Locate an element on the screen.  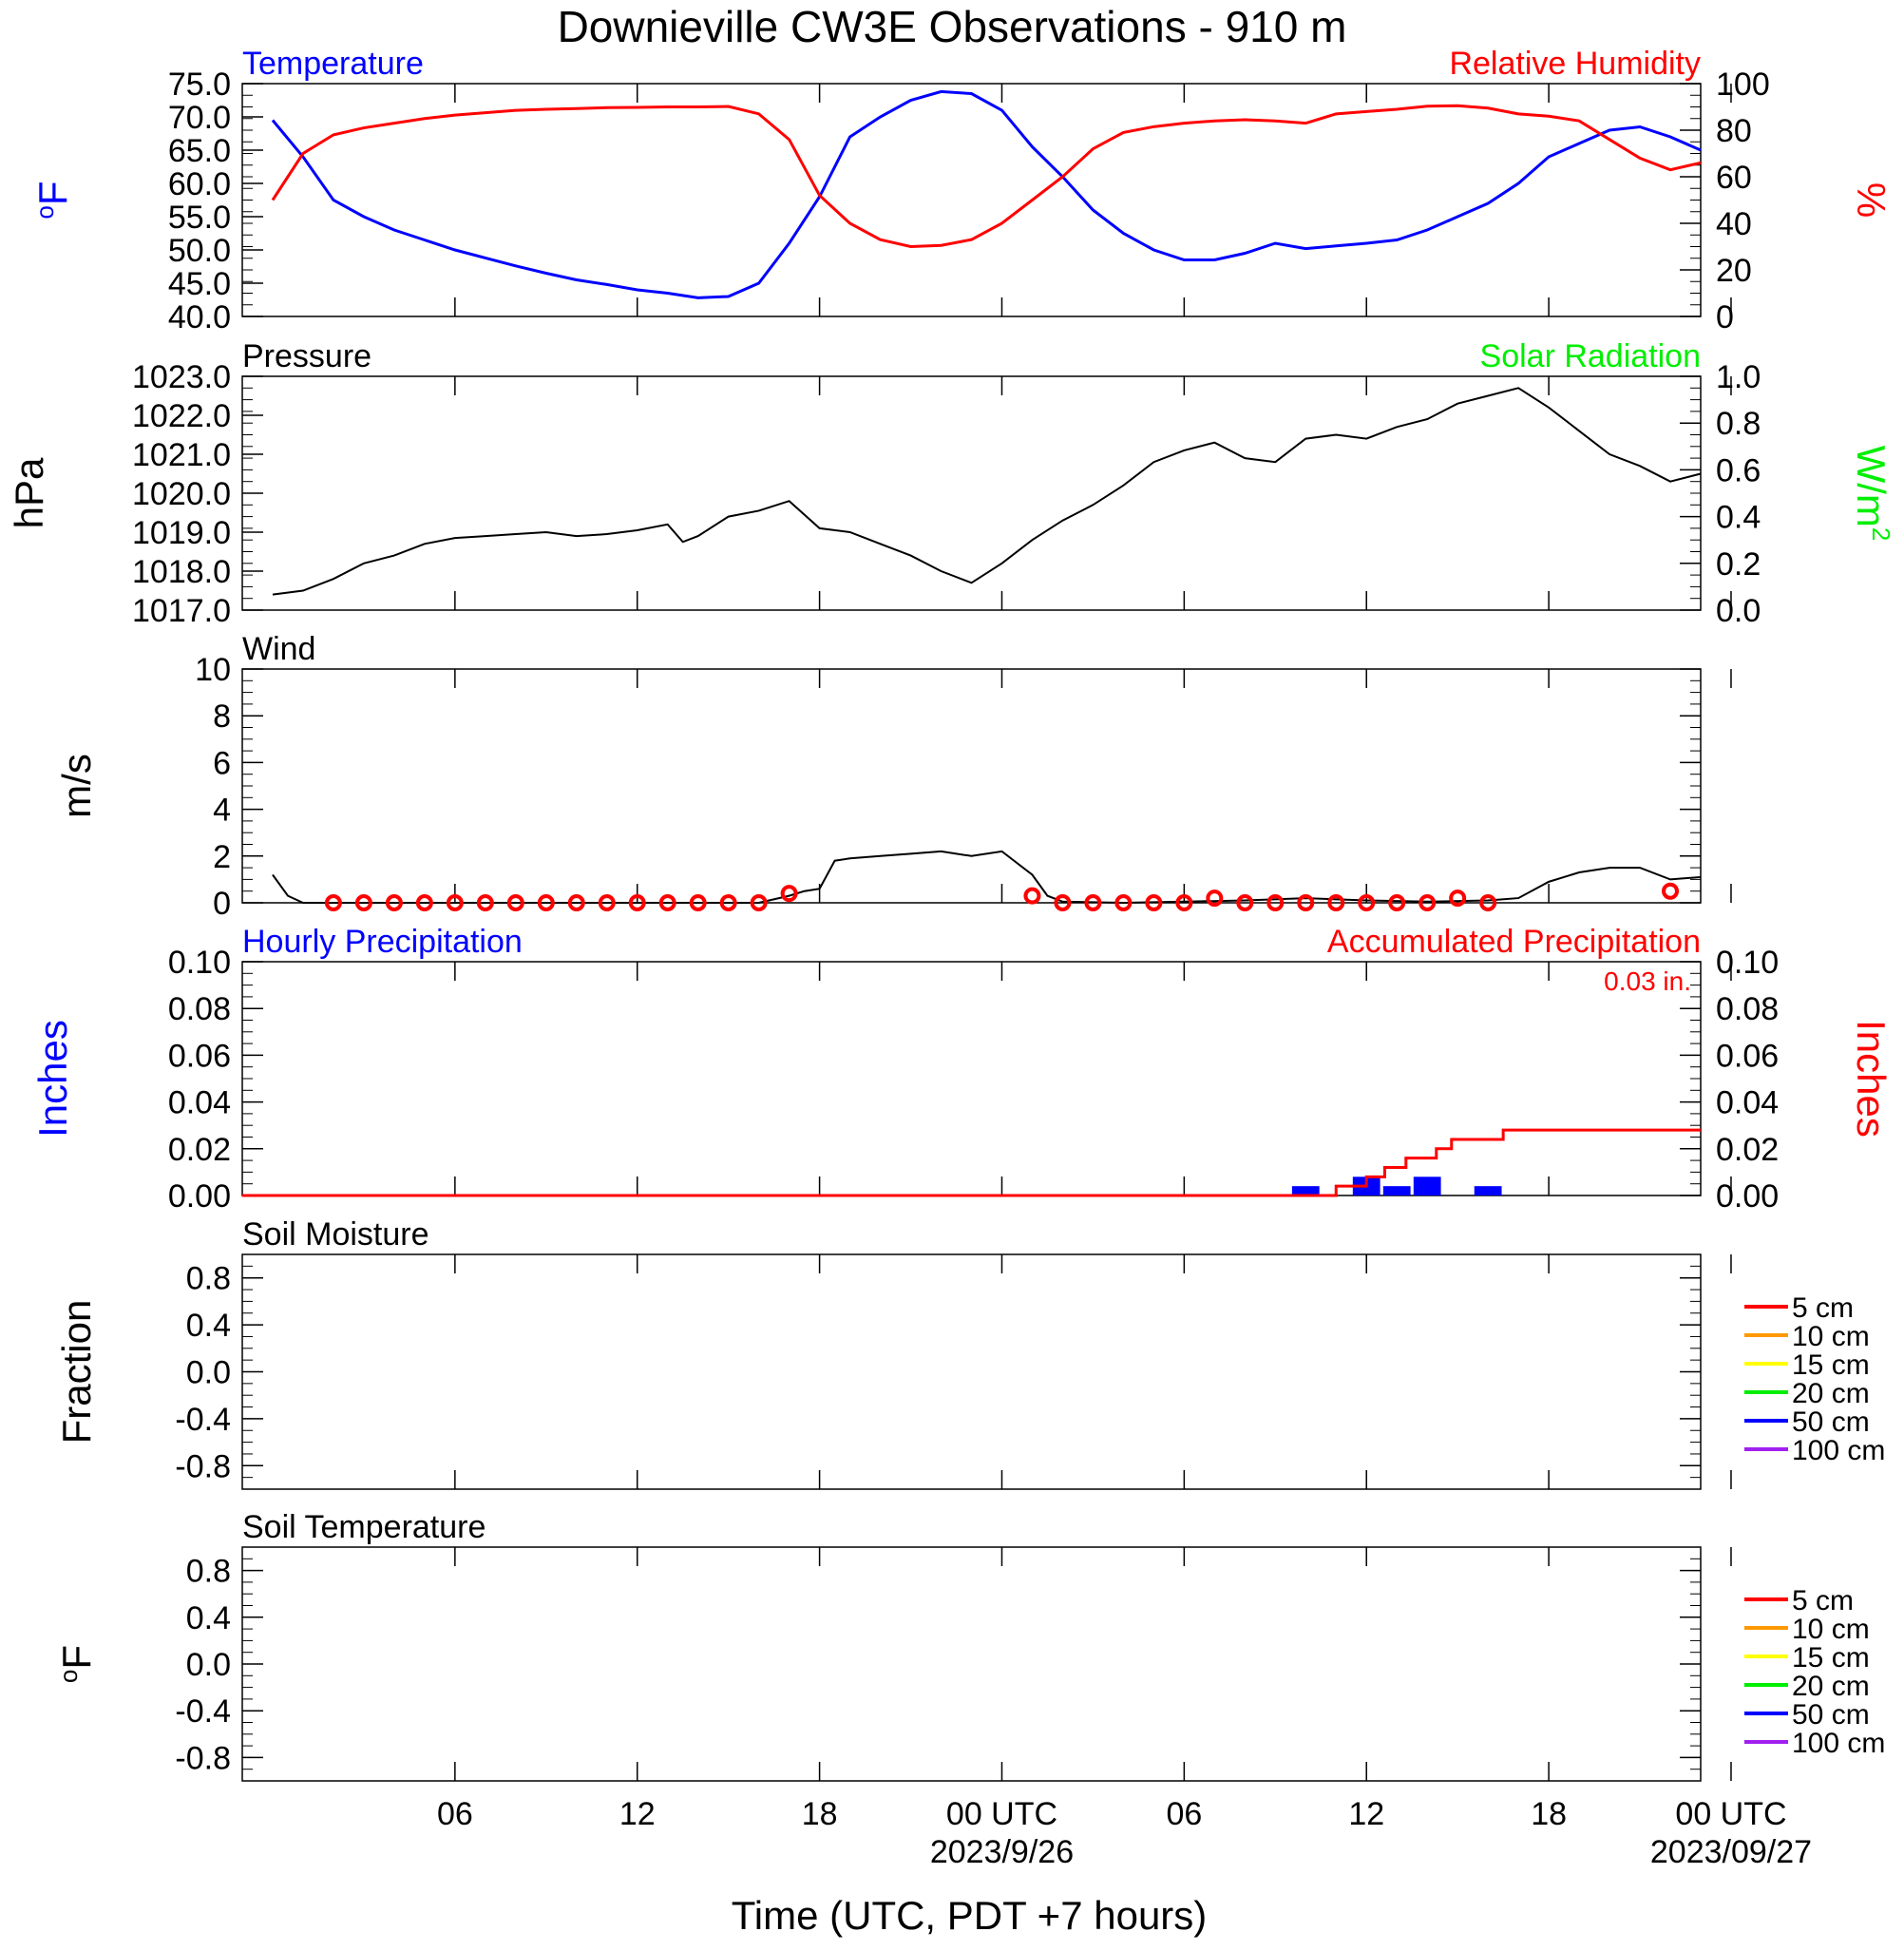
date-label: 2023/09/27 is located at coordinates (1731, 1852).